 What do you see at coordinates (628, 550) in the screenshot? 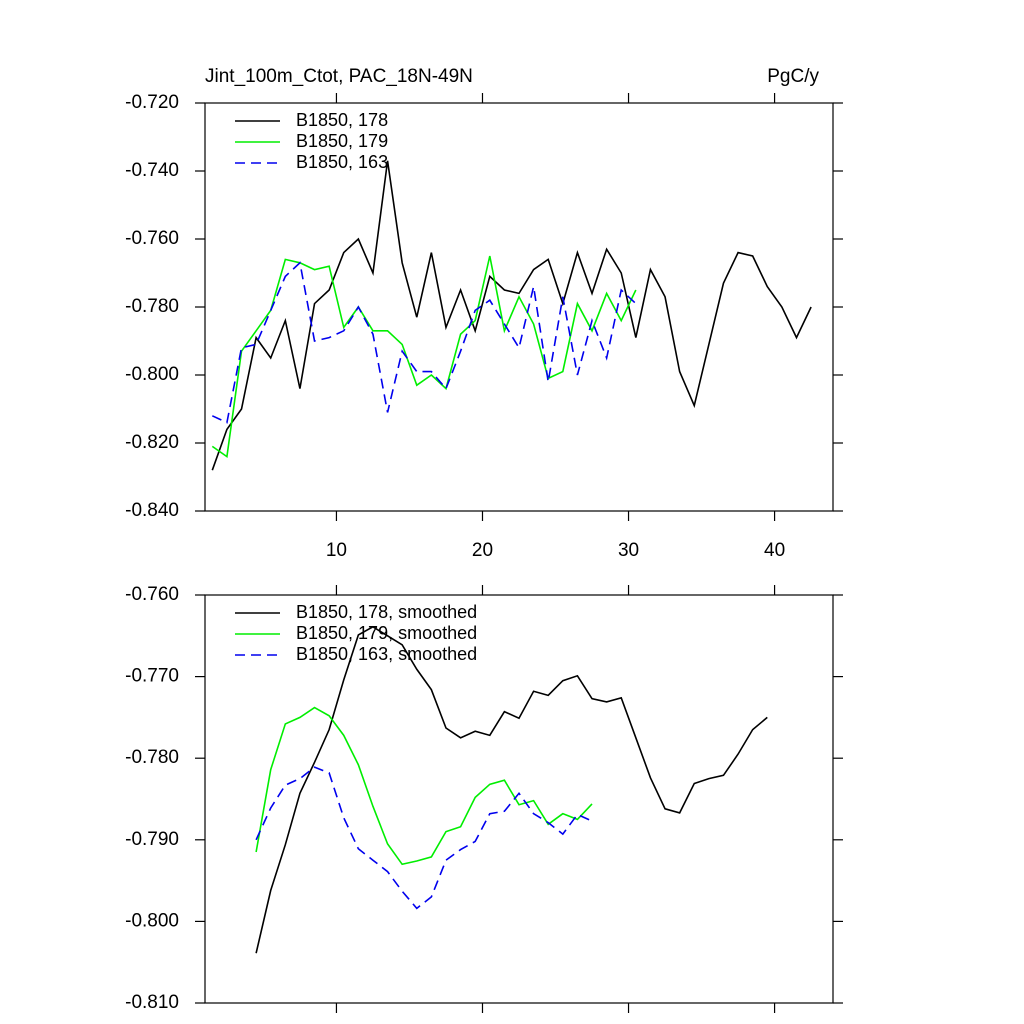
I see `x-tick-label: 30` at bounding box center [628, 550].